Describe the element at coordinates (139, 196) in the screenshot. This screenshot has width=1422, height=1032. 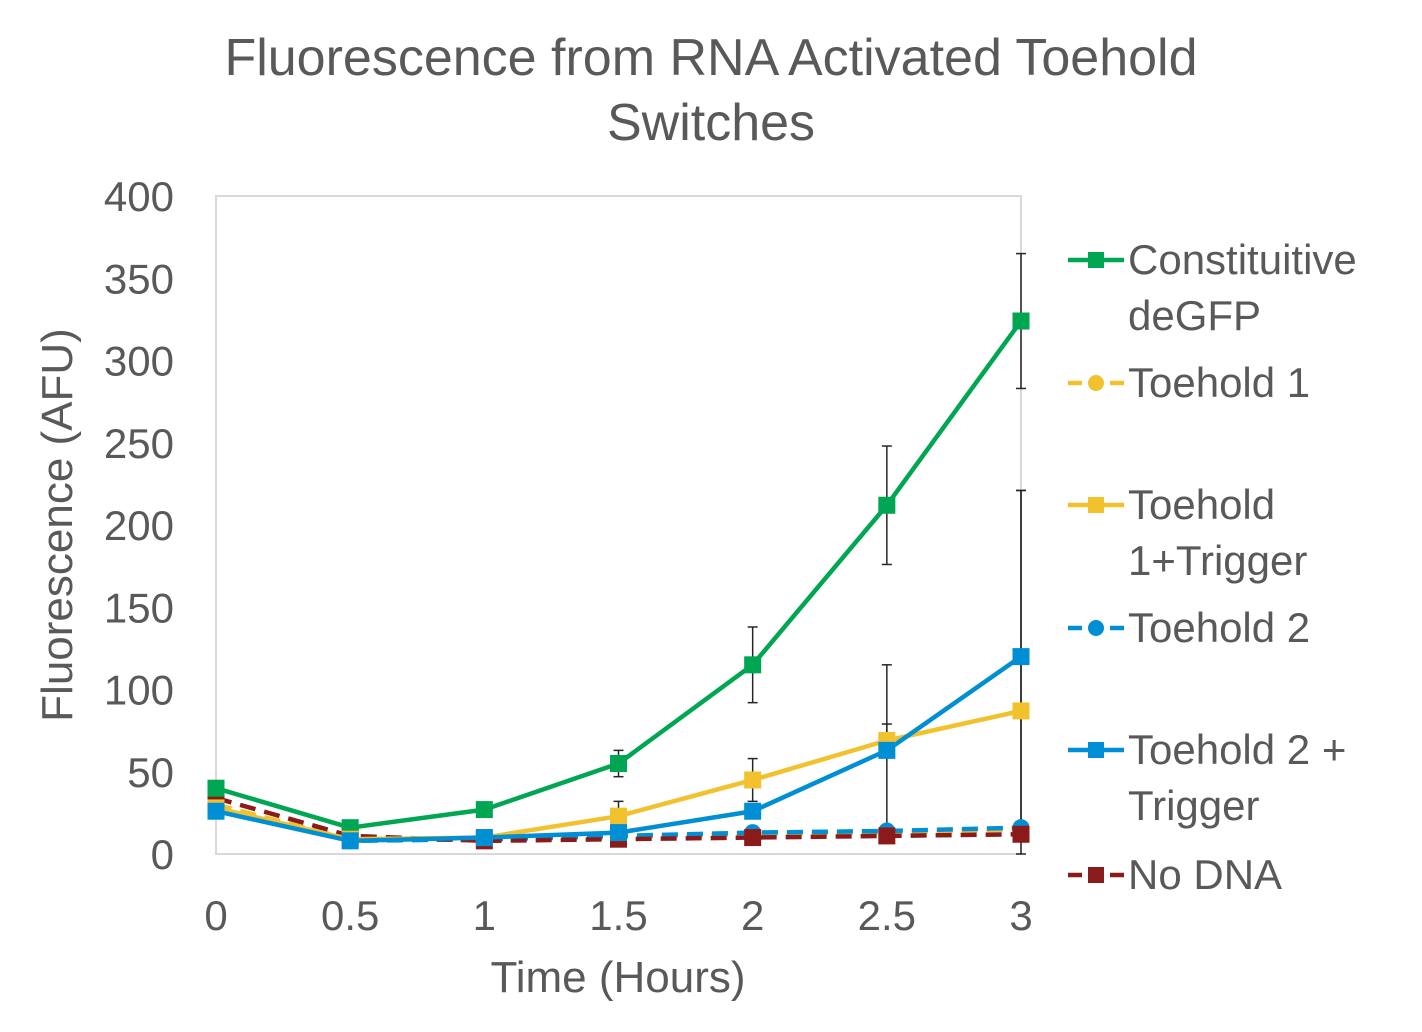
I see `y-tick-label: 400` at that location.